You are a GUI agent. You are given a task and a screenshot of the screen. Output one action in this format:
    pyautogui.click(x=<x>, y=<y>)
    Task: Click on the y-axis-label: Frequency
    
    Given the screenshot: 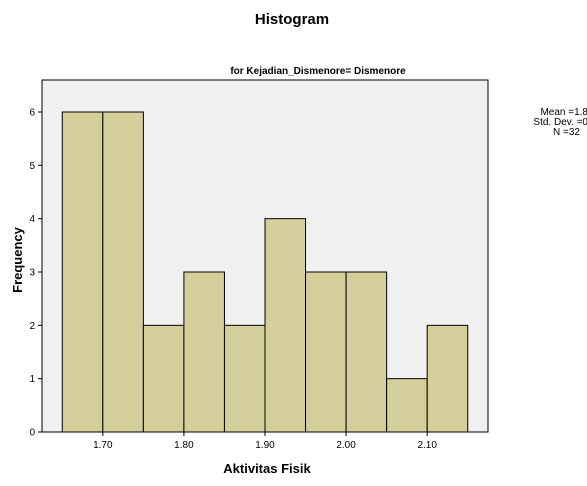 What is the action you would take?
    pyautogui.click(x=17, y=259)
    